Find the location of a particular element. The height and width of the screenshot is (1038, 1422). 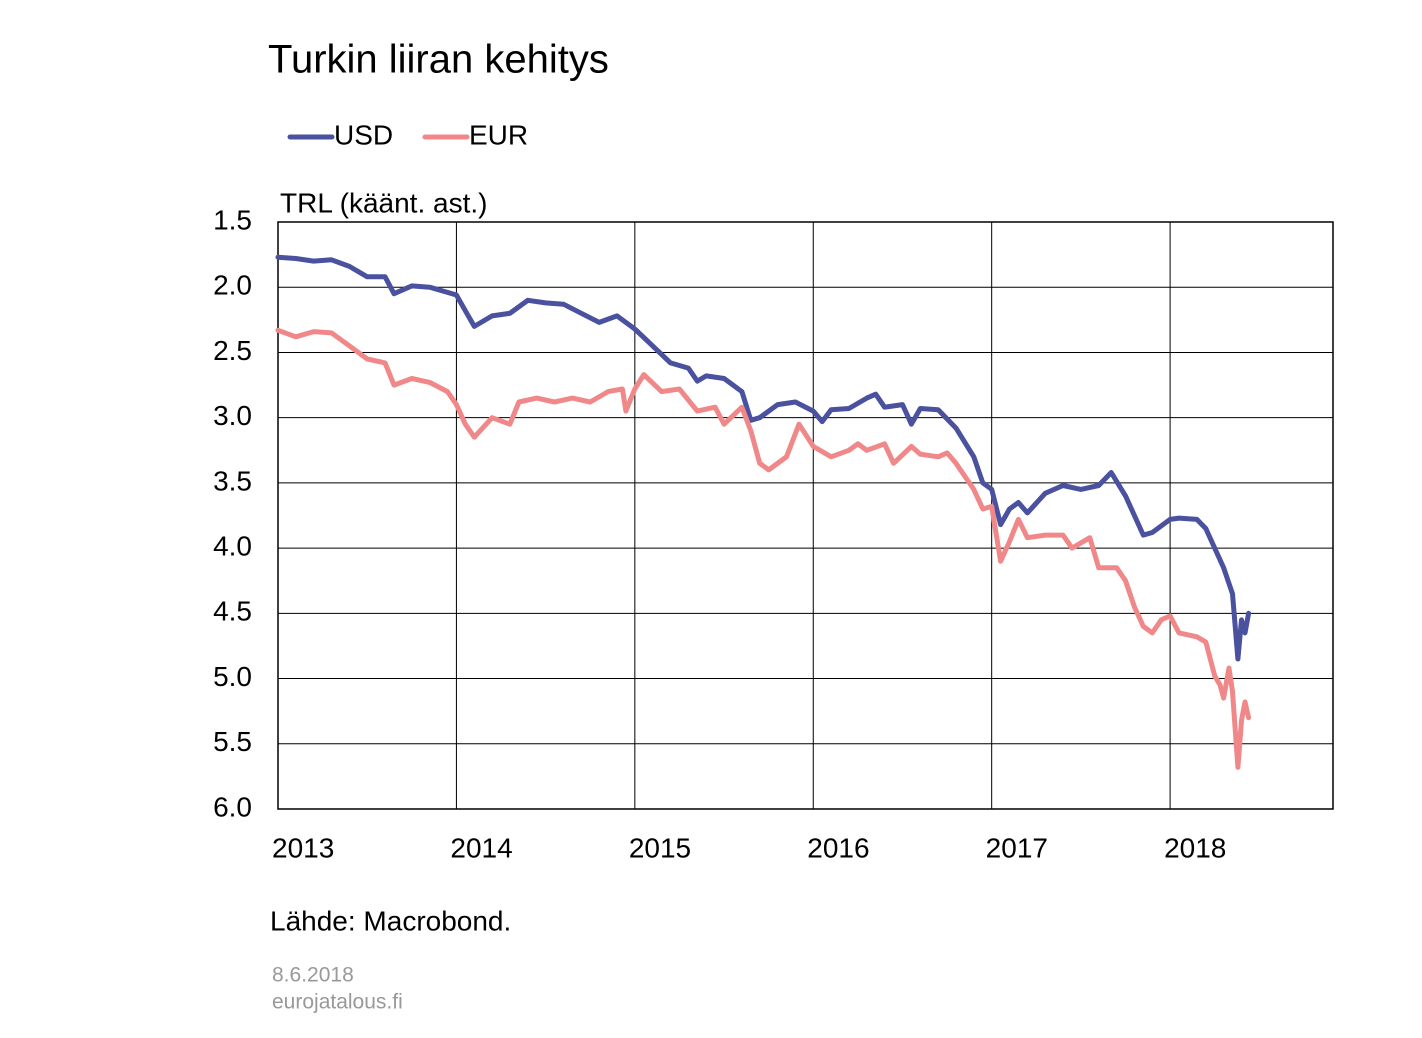

footer-site: eurojatalous.fi is located at coordinates (337, 1002).